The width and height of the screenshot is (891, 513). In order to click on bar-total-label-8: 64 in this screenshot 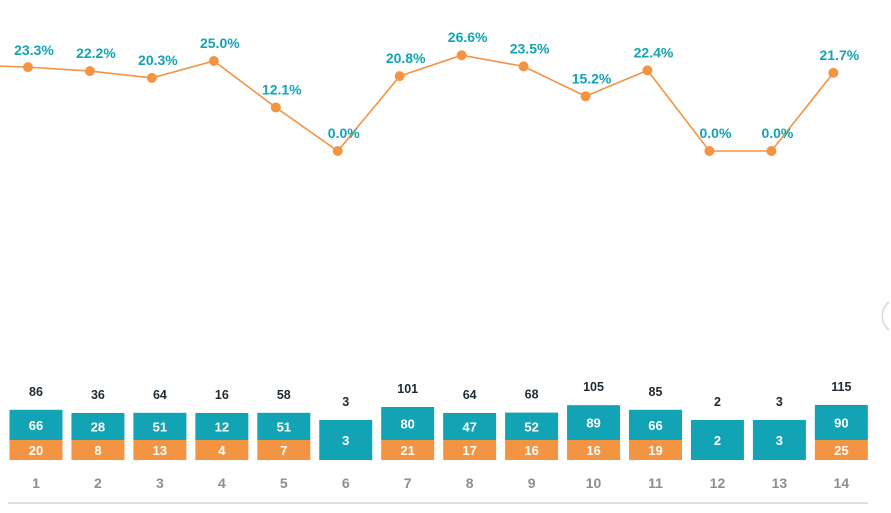, I will do `click(470, 395)`.